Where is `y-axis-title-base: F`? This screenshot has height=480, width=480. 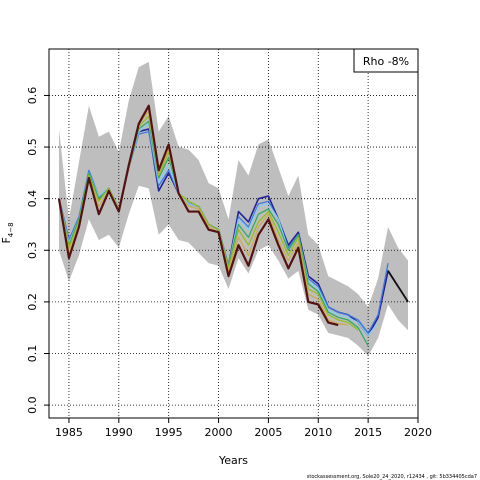
y-axis-title-base: F is located at coordinates (6, 240).